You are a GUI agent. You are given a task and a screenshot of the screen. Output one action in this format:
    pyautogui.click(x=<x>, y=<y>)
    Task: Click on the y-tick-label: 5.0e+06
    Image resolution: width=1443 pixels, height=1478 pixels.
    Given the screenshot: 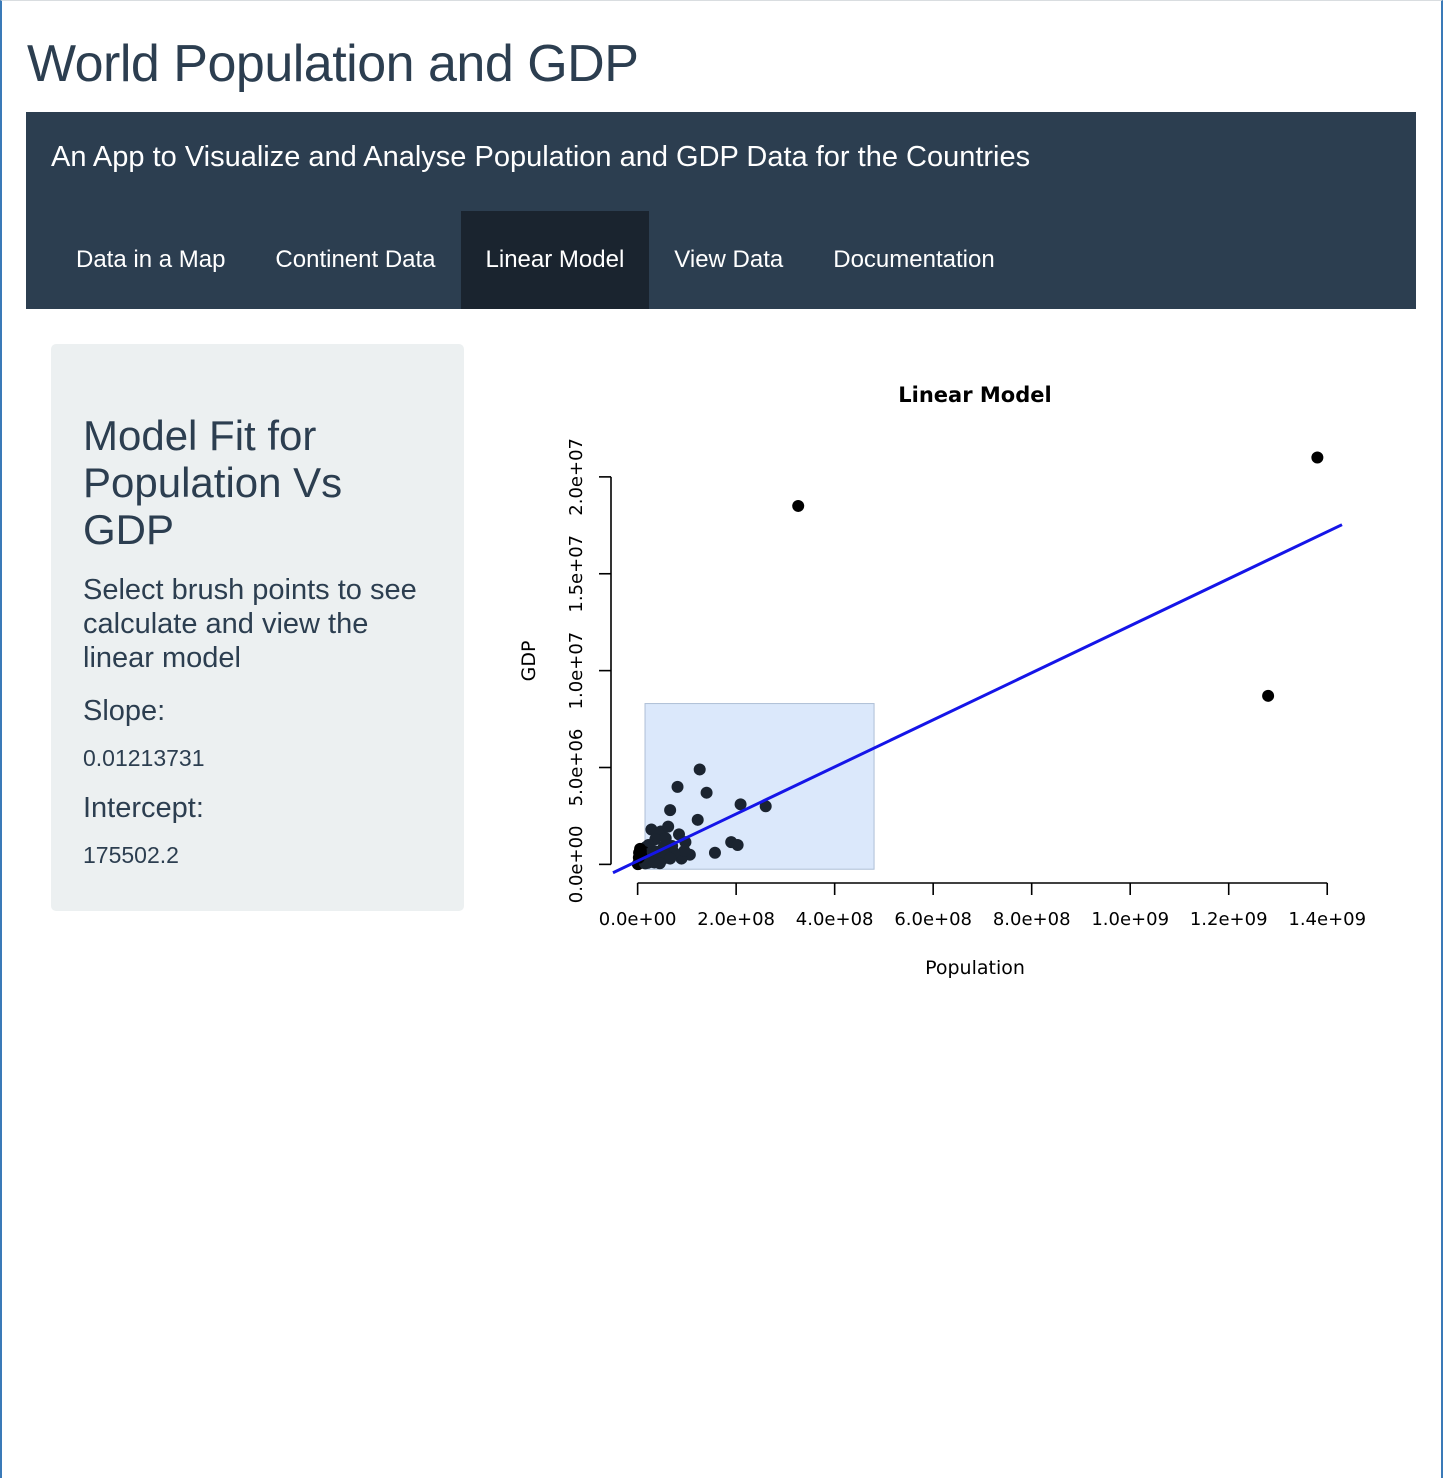 What is the action you would take?
    pyautogui.click(x=576, y=768)
    